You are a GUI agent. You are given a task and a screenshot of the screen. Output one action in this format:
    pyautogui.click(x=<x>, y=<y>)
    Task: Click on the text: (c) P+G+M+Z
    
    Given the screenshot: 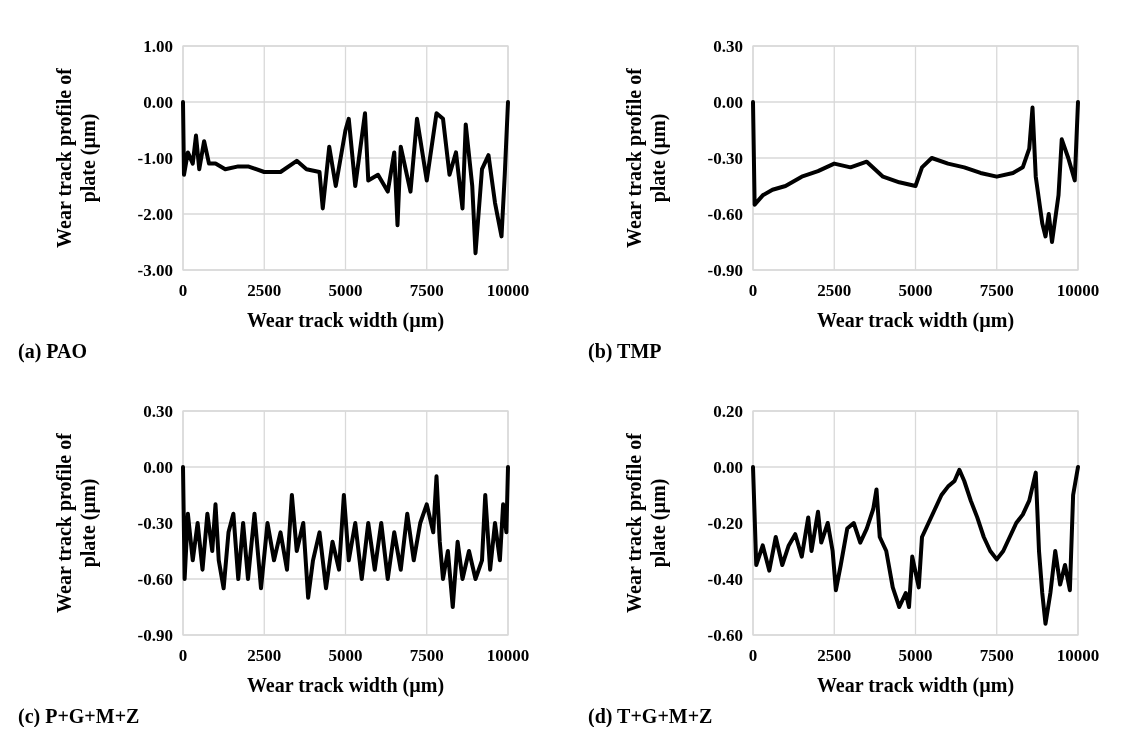 What is the action you would take?
    pyautogui.click(x=79, y=716)
    